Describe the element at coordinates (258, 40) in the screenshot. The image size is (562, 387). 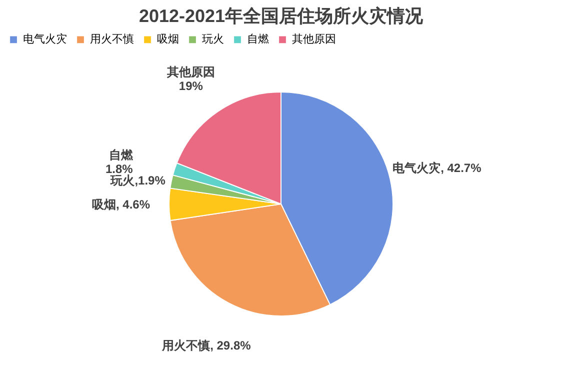
I see `legend-label: 自燃` at that location.